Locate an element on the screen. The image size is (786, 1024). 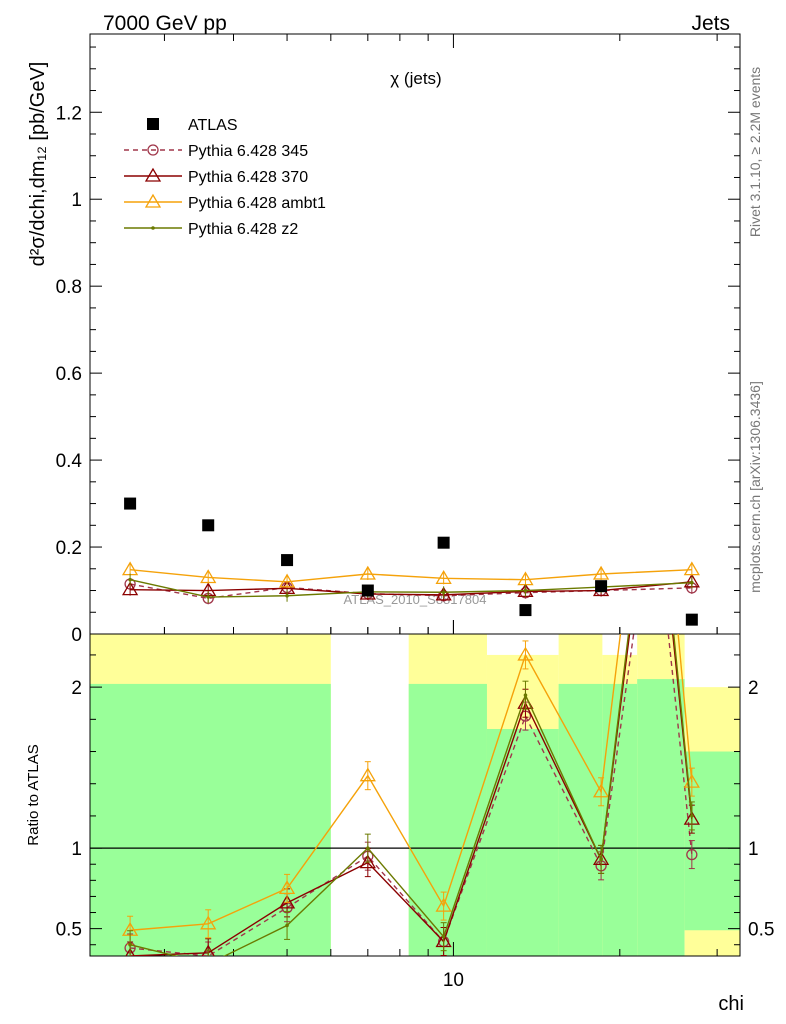
x-axis-label: chi is located at coordinates (731, 1004).